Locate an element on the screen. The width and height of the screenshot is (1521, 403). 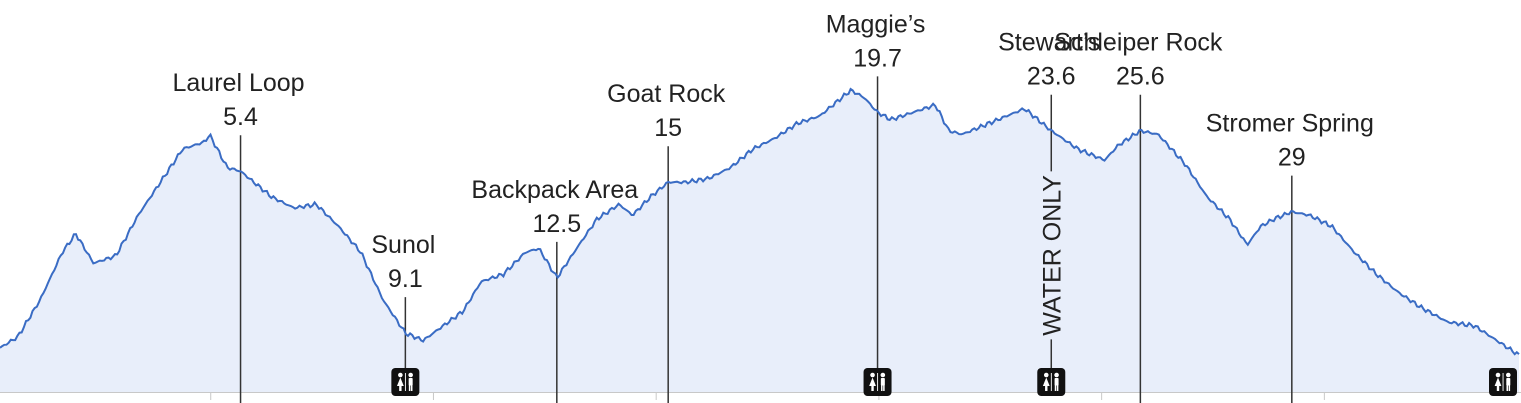
restroom-icon-layer is located at coordinates (954, 382).